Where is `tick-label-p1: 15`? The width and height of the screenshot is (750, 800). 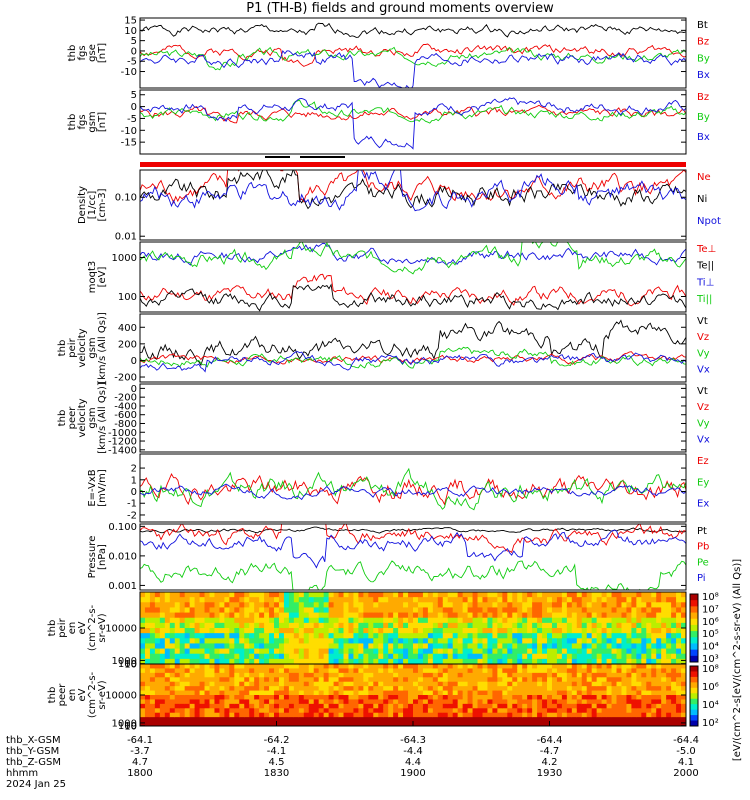
tick-label-p1: 15 is located at coordinates (130, 21).